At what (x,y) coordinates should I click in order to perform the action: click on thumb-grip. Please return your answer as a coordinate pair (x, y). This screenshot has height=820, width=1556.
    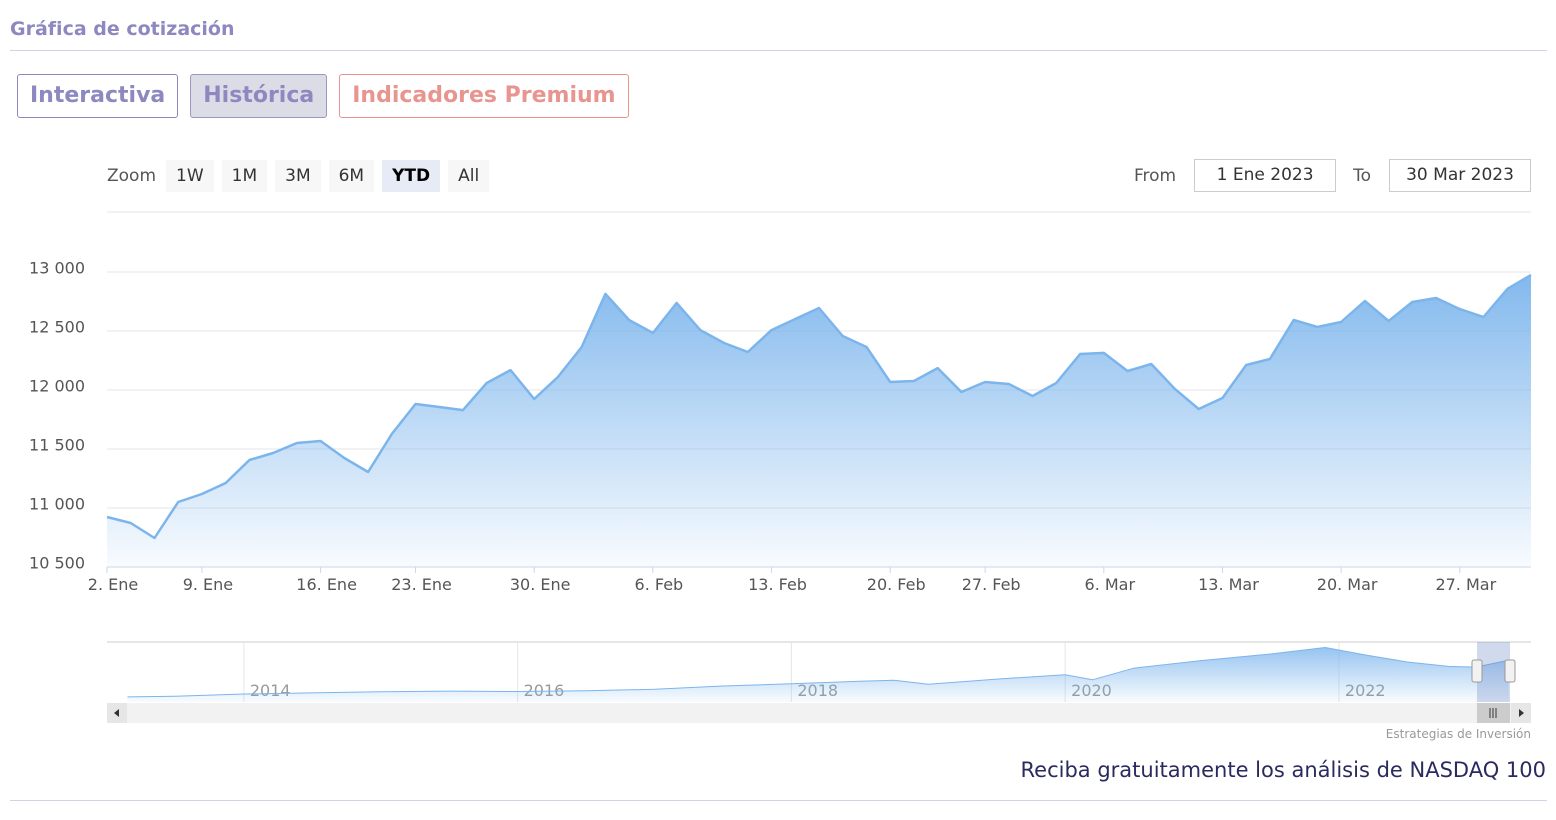
    Looking at the image, I should click on (1493, 713).